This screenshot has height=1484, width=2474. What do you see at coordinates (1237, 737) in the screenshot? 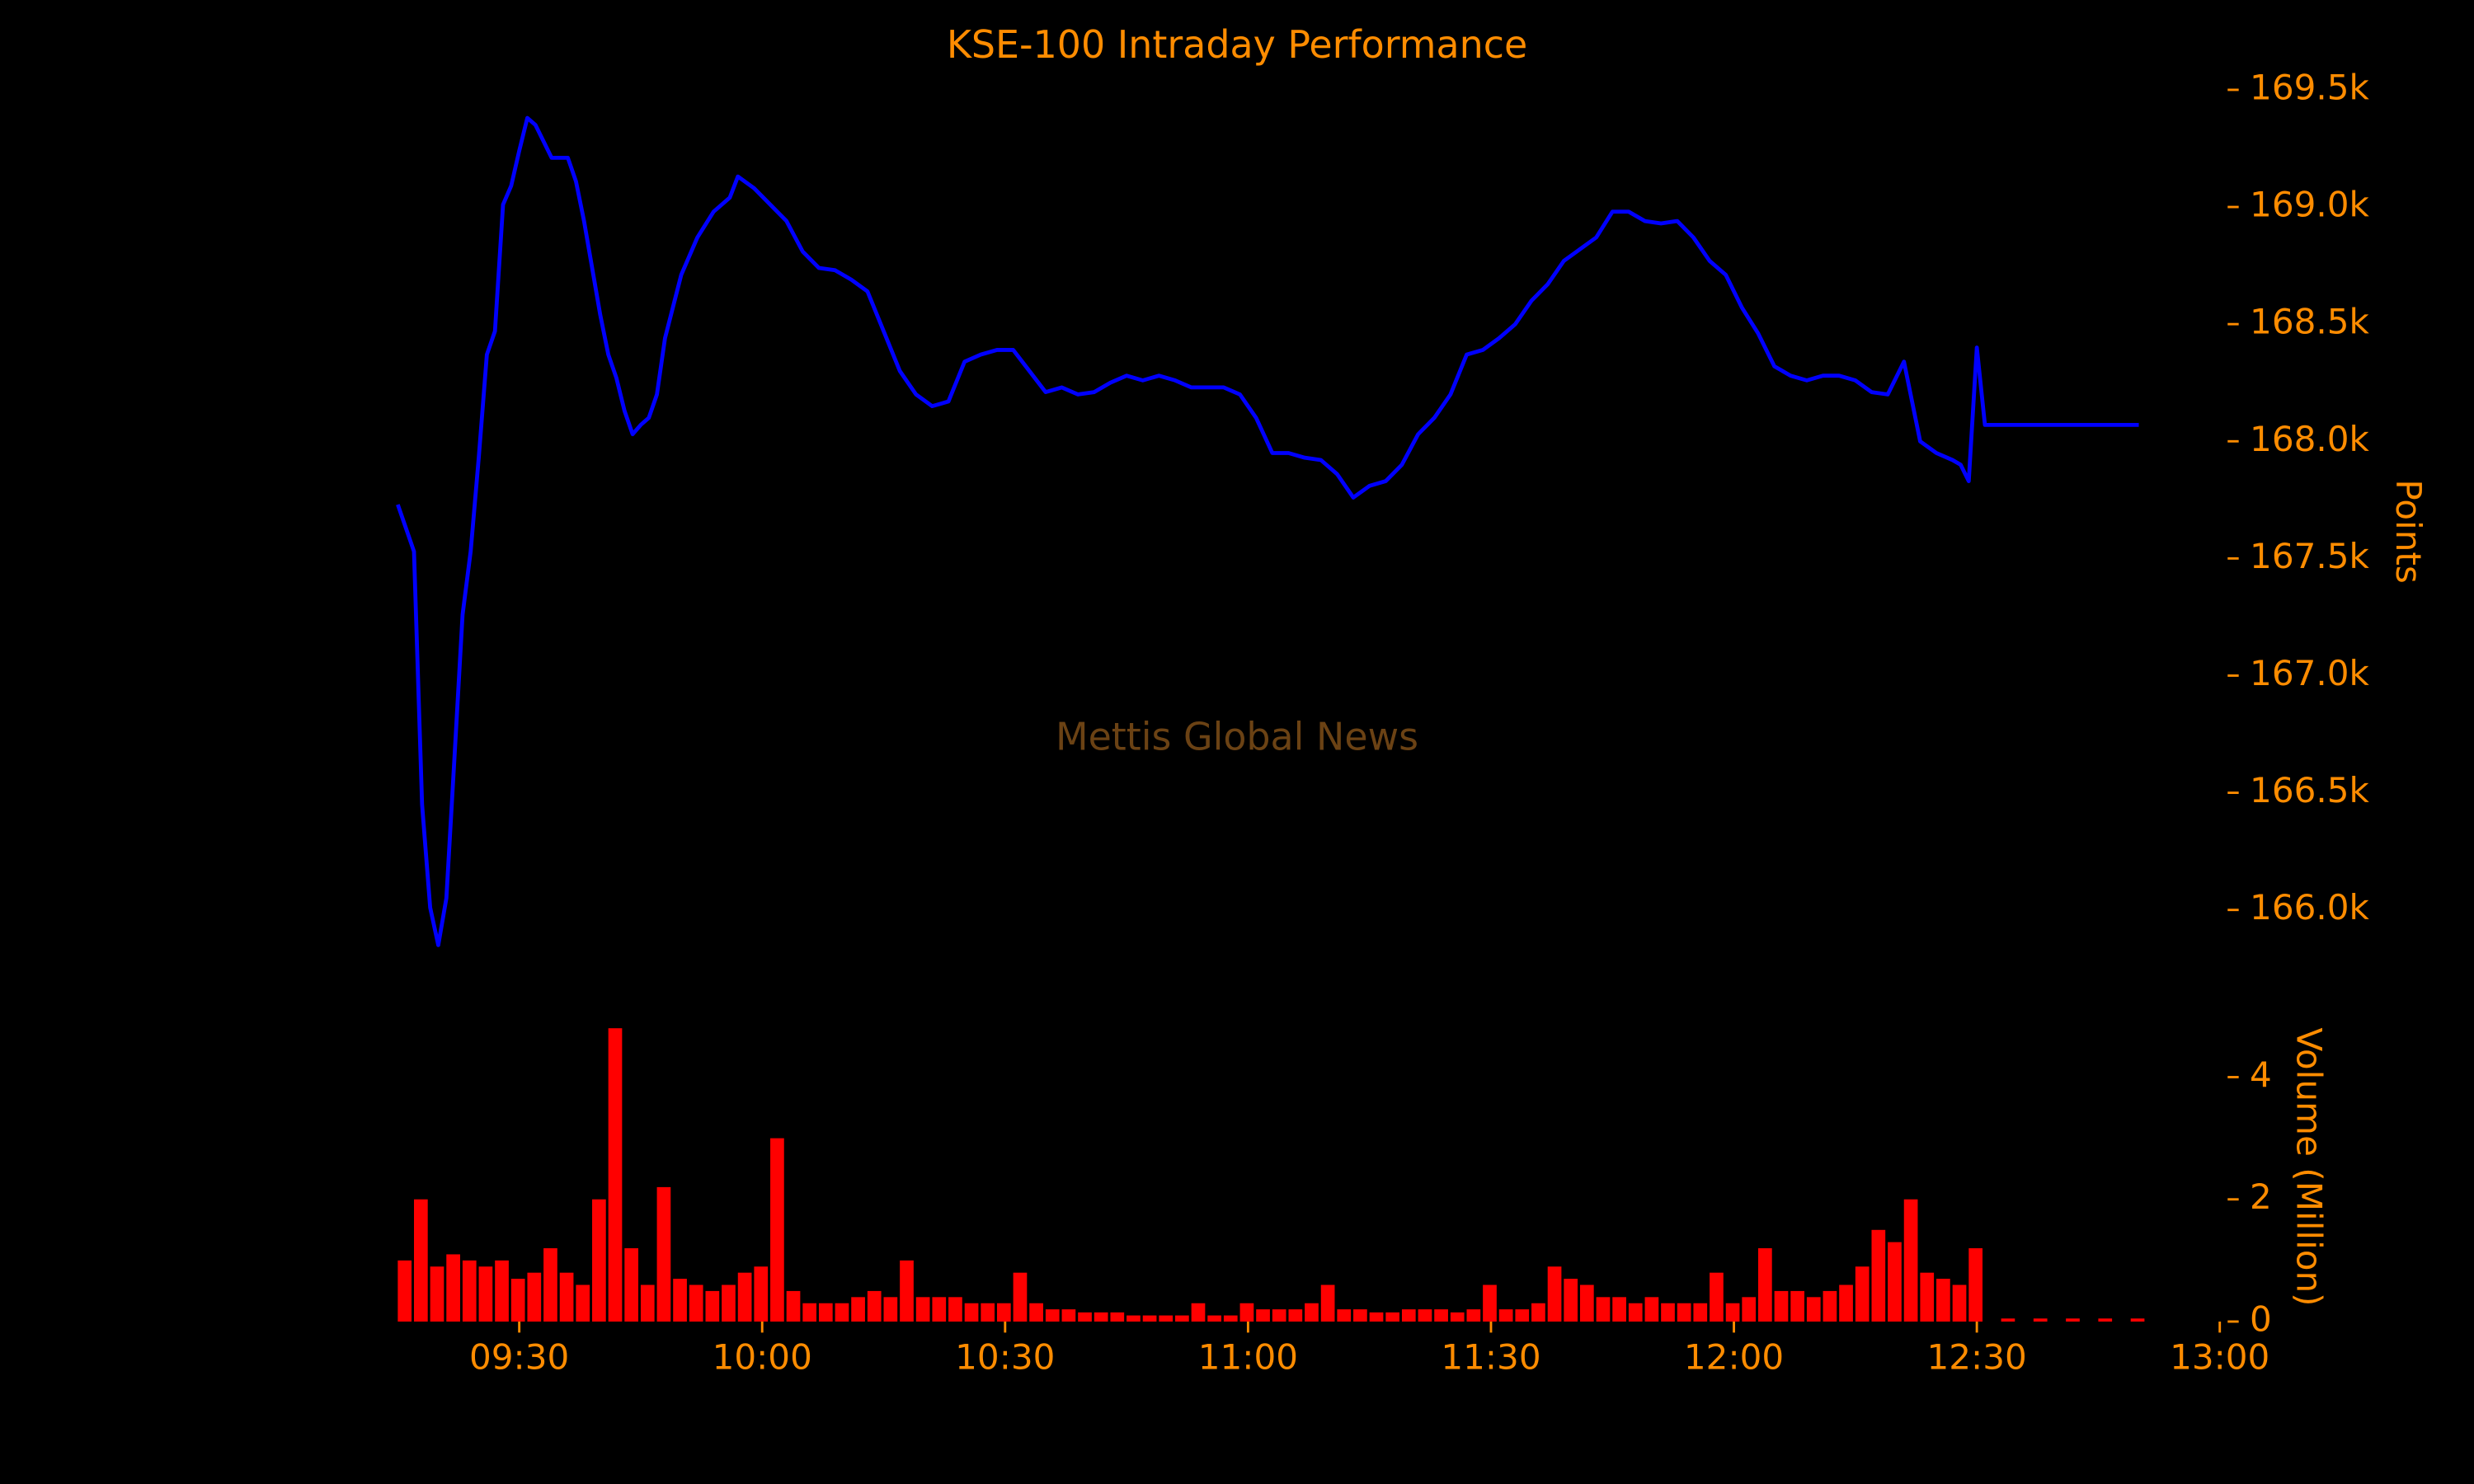
I see `watermark: Mettis Global News` at bounding box center [1237, 737].